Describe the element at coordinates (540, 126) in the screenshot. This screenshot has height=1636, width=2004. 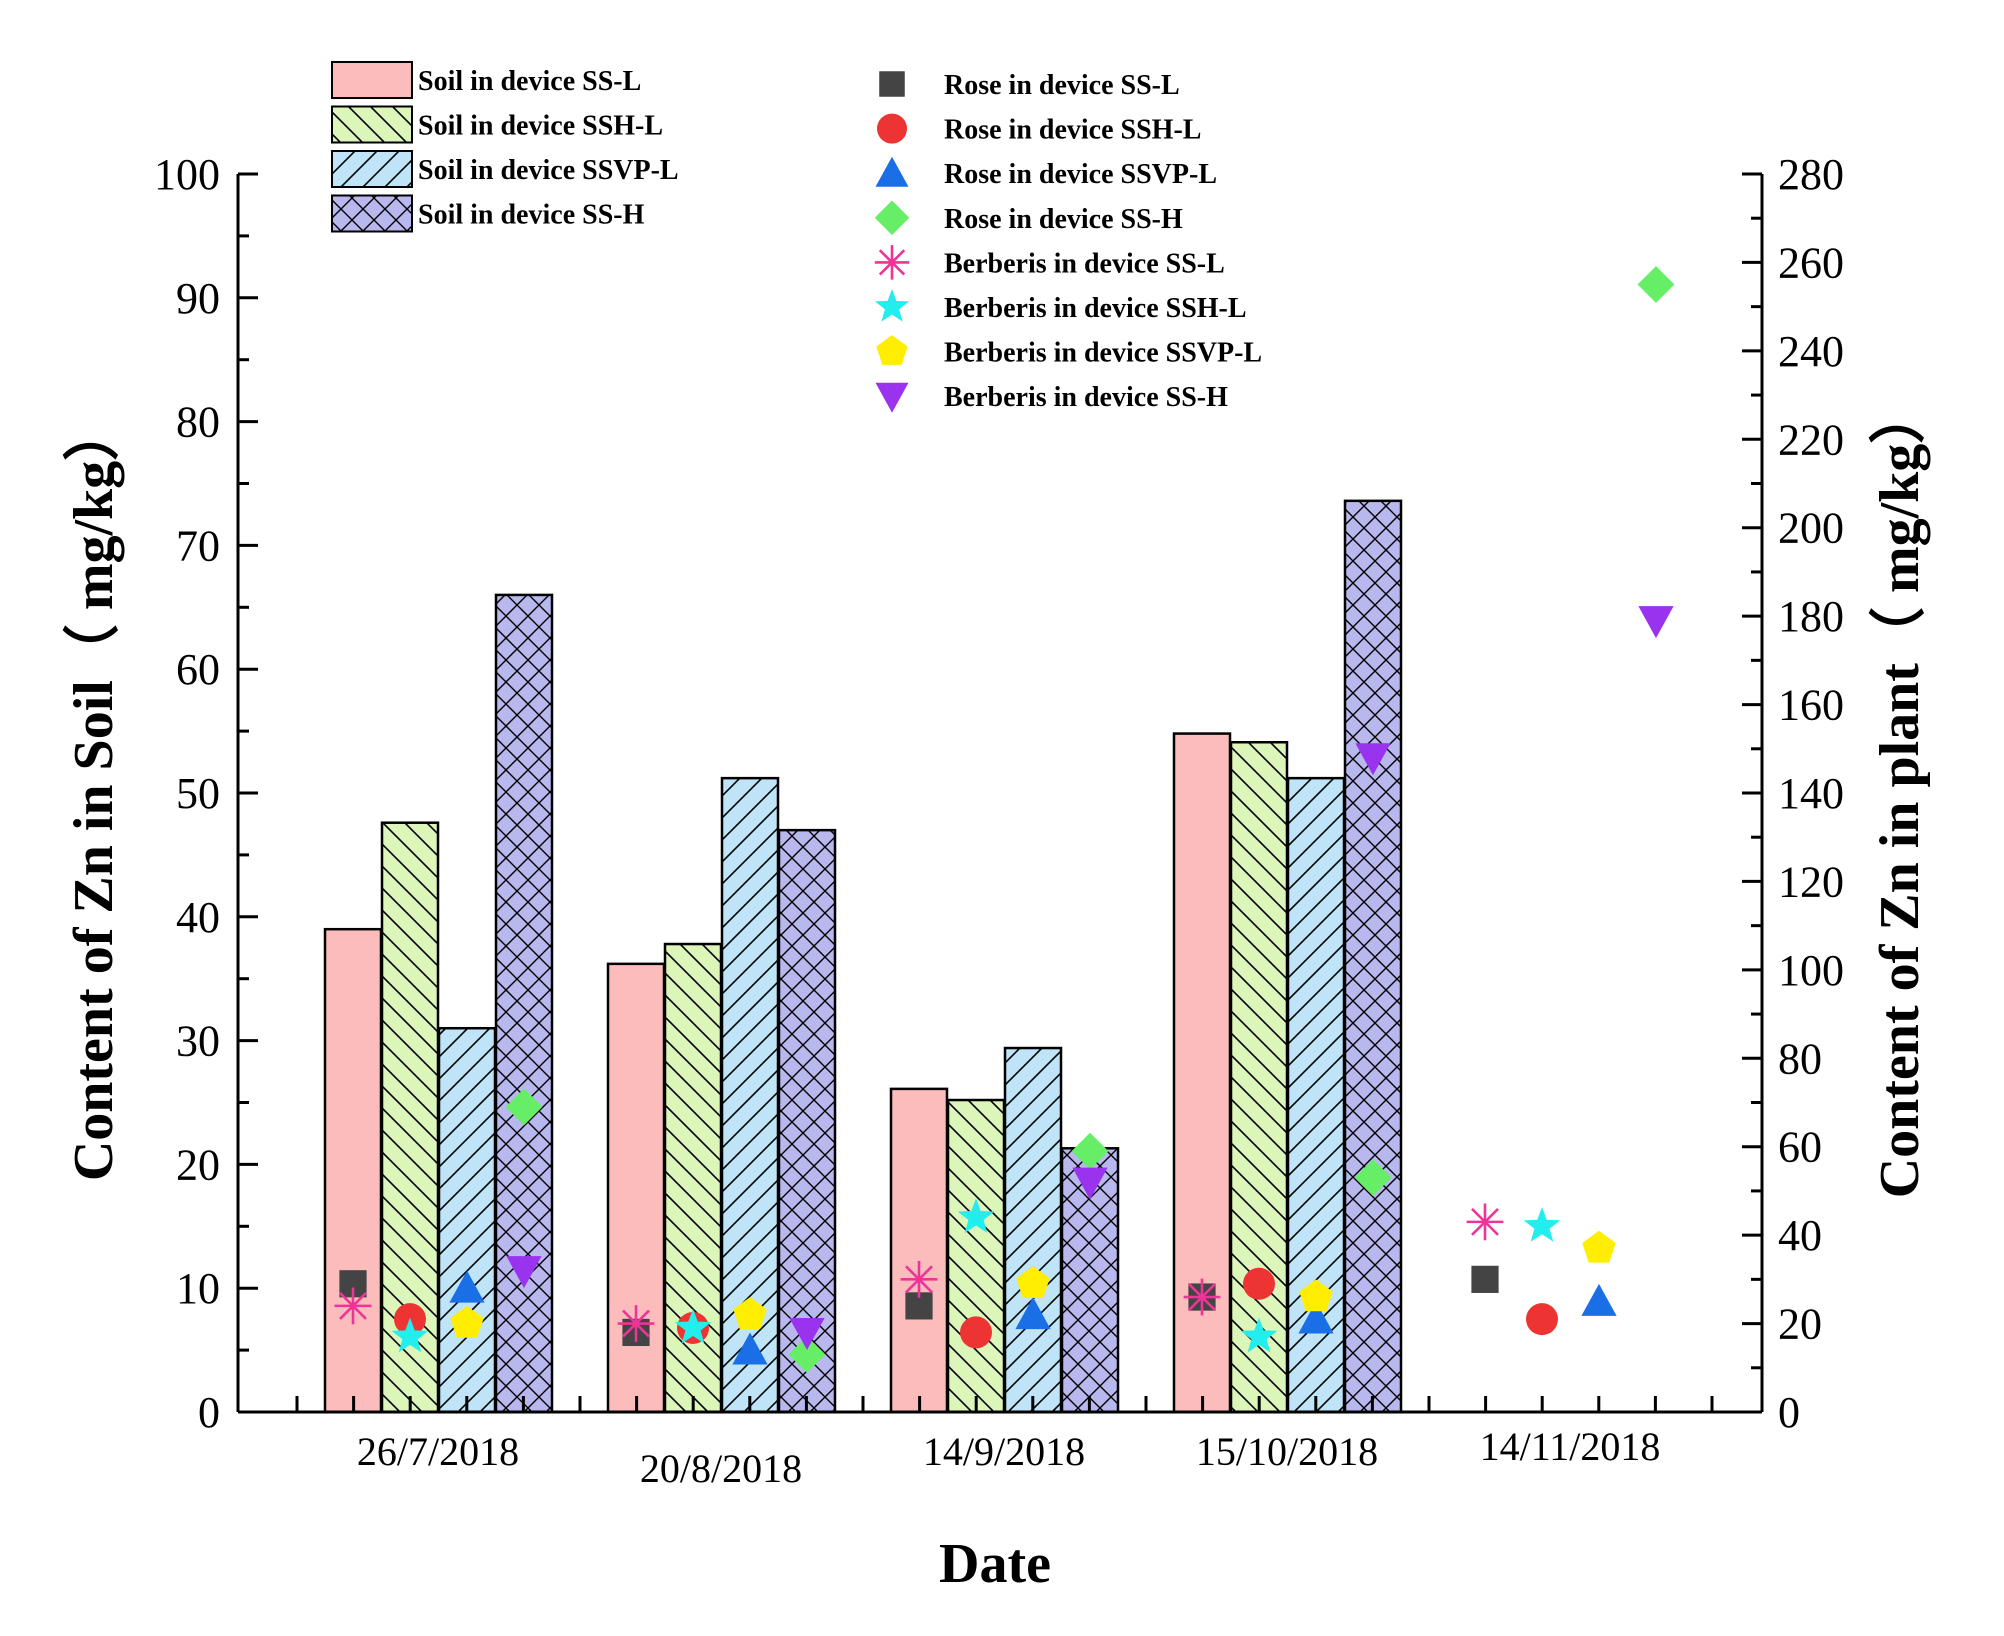
I see `legend-label: Soil in device SSH-L` at that location.